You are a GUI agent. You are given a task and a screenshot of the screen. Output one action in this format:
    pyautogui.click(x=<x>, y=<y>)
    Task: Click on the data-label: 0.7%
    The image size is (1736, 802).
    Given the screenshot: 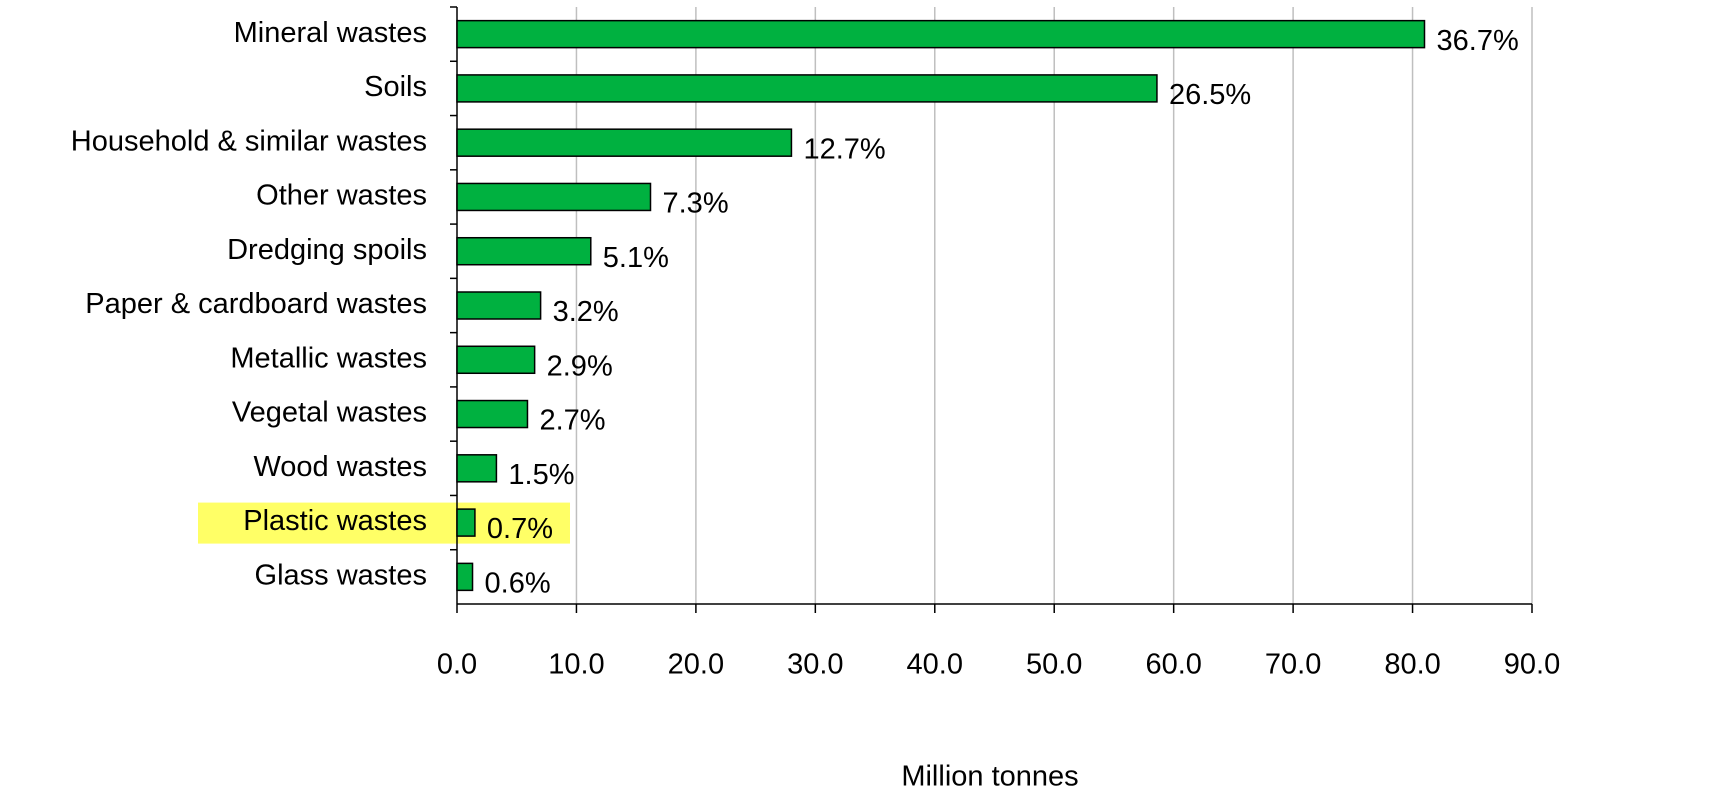 What is the action you would take?
    pyautogui.click(x=520, y=529)
    